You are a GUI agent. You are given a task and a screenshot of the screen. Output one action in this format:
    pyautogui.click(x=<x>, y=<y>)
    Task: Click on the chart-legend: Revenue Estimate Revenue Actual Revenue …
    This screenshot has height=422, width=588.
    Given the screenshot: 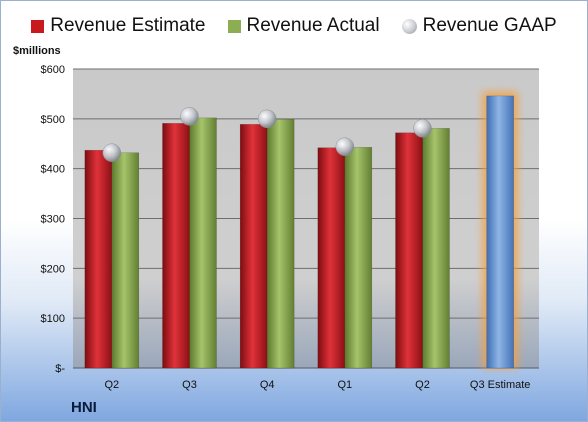 What is the action you would take?
    pyautogui.click(x=294, y=26)
    